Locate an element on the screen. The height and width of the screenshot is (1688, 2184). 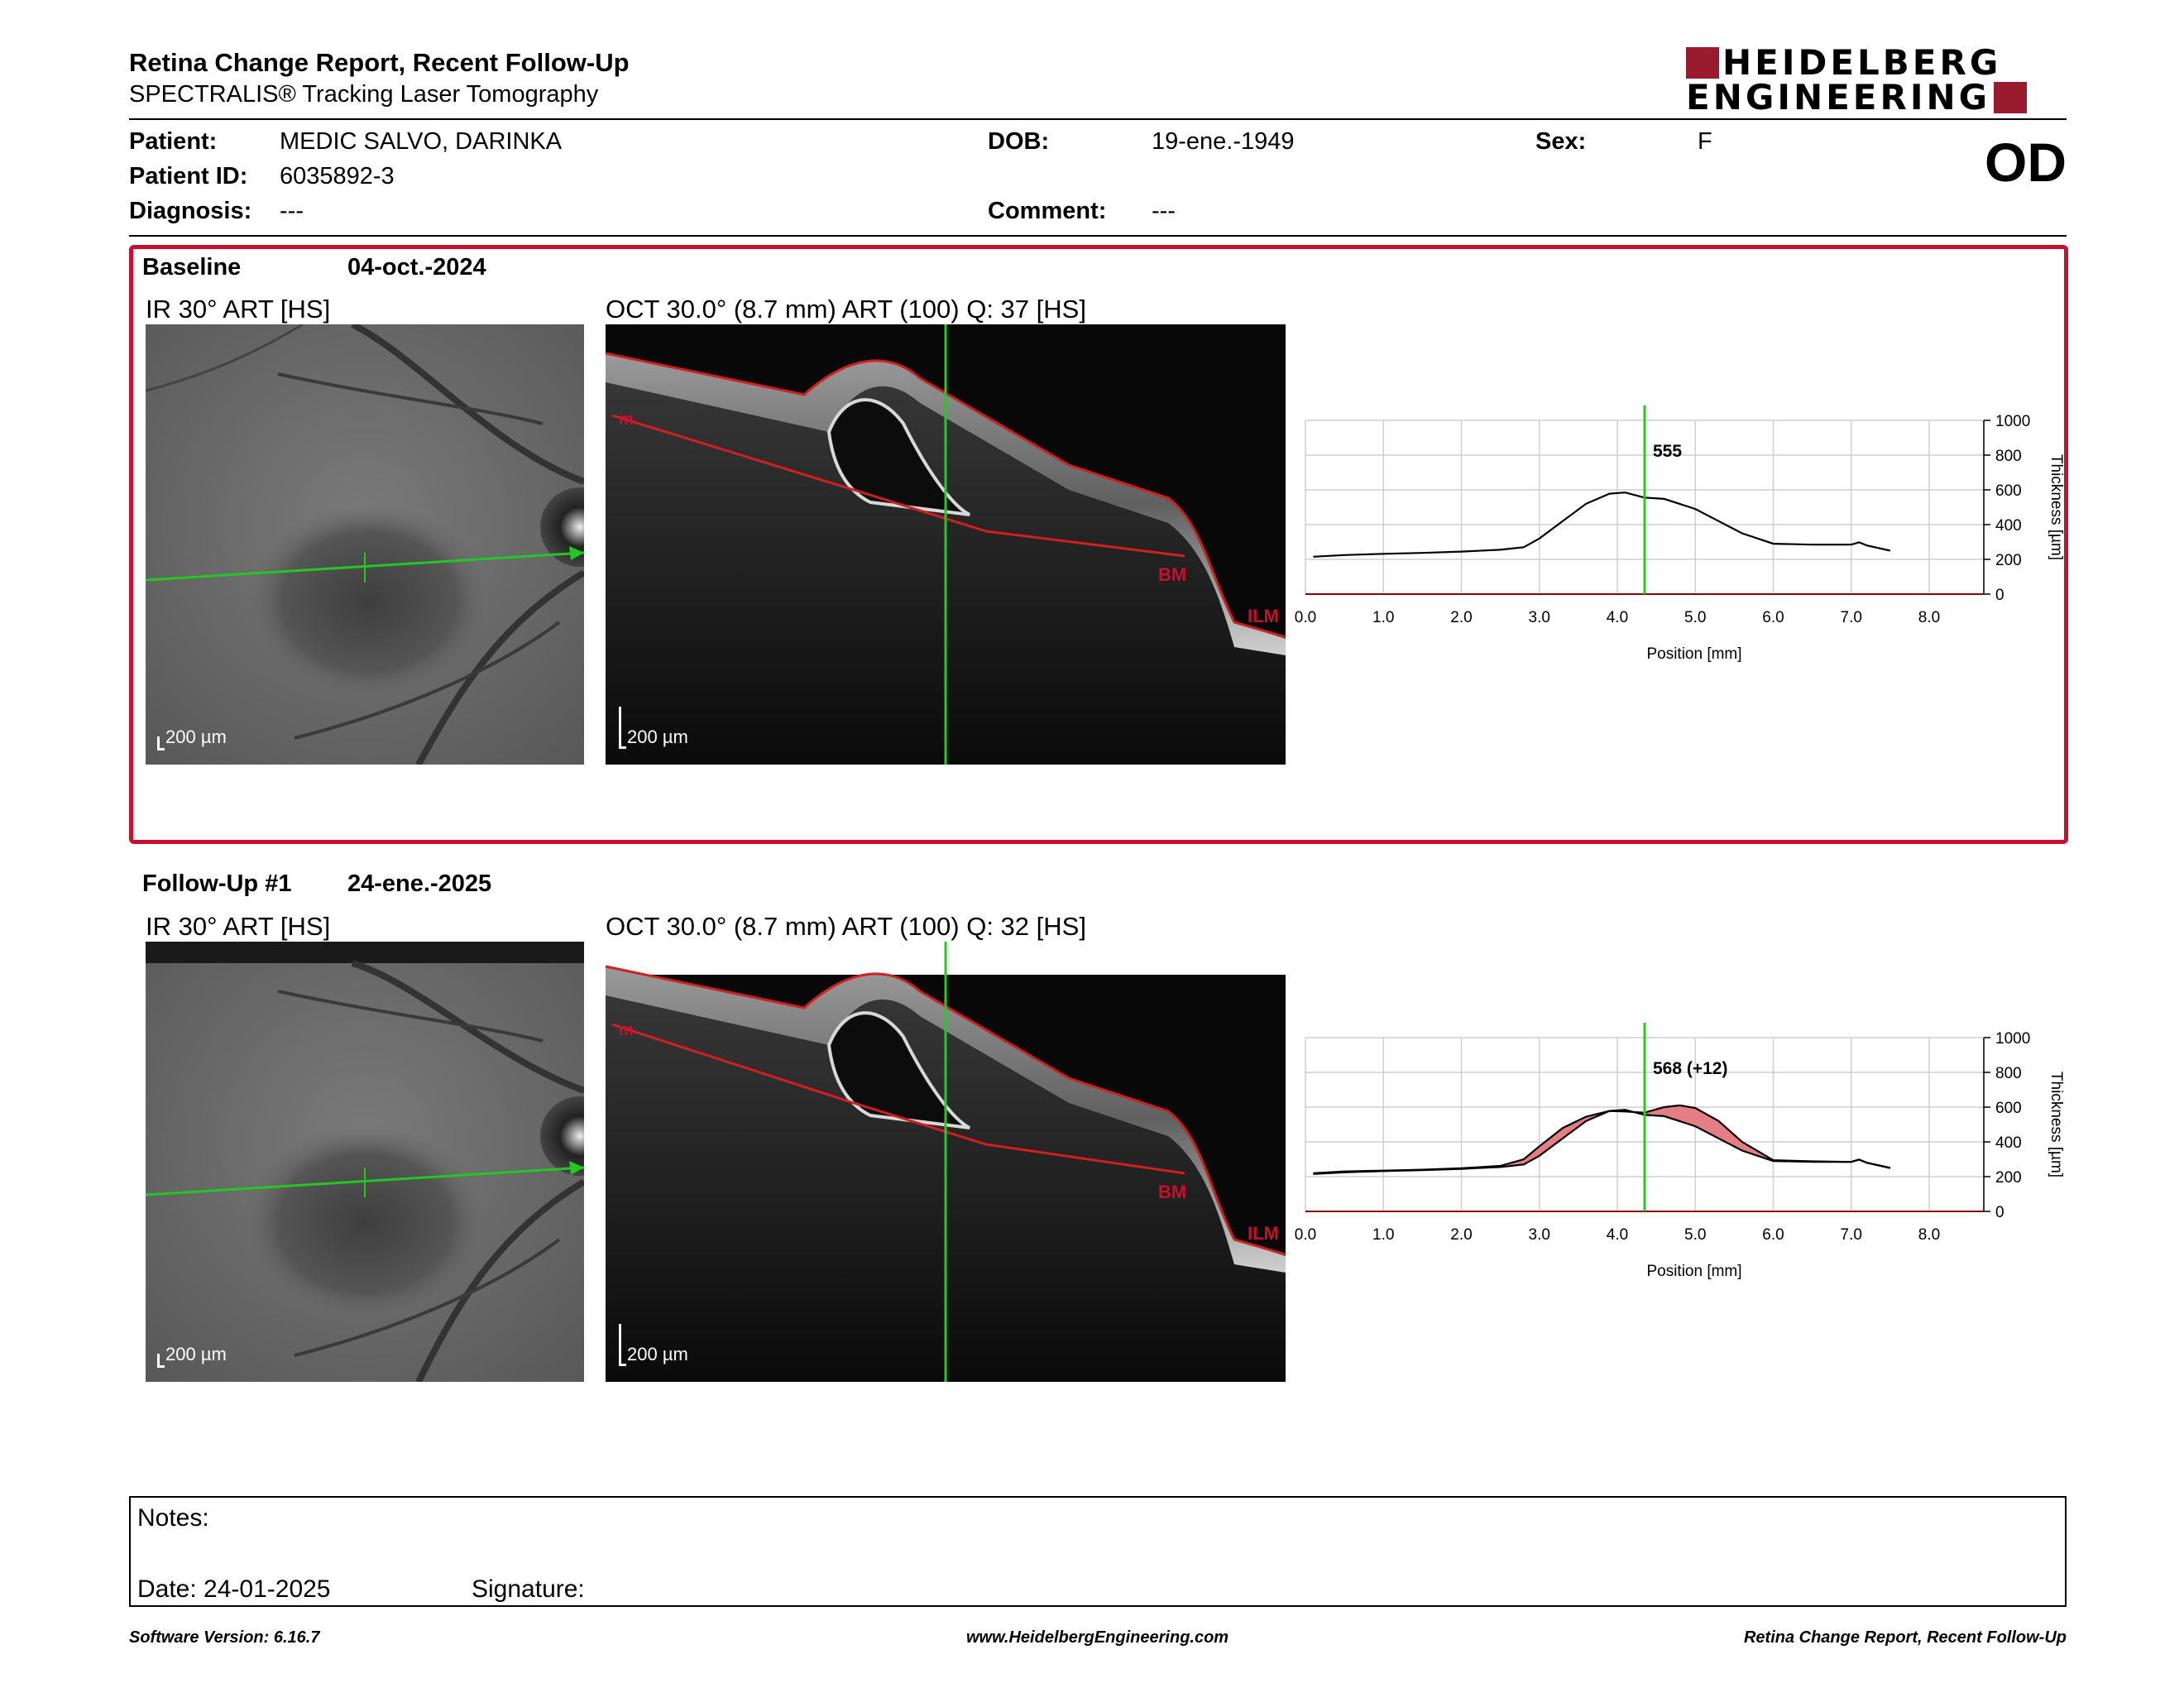
baseline-fundus-graphic is located at coordinates (365, 544).